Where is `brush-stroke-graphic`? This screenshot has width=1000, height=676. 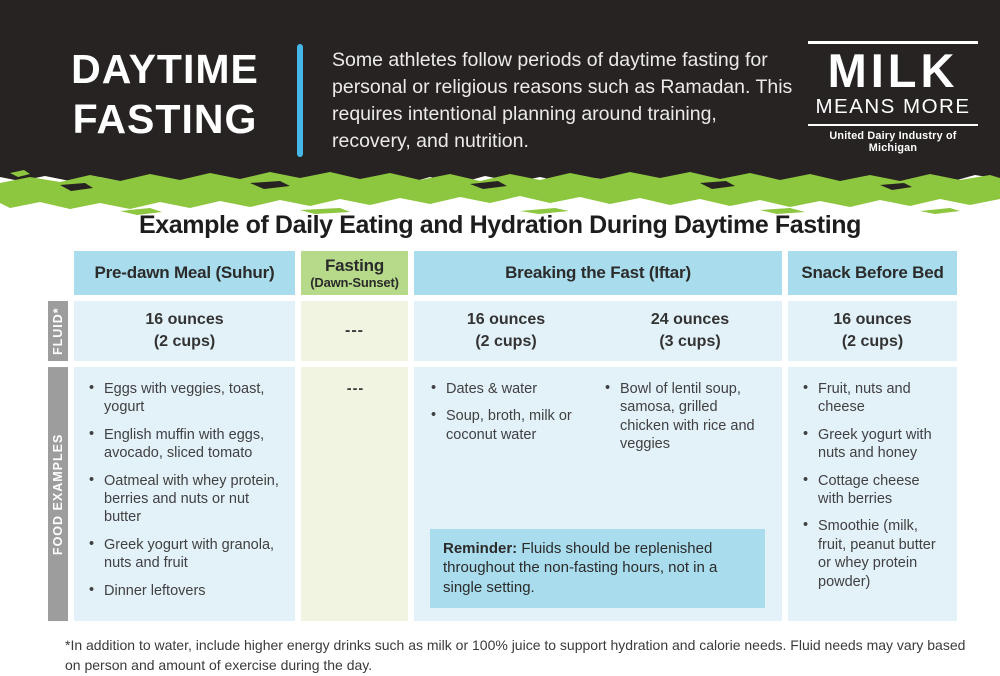 brush-stroke-graphic is located at coordinates (500, 192).